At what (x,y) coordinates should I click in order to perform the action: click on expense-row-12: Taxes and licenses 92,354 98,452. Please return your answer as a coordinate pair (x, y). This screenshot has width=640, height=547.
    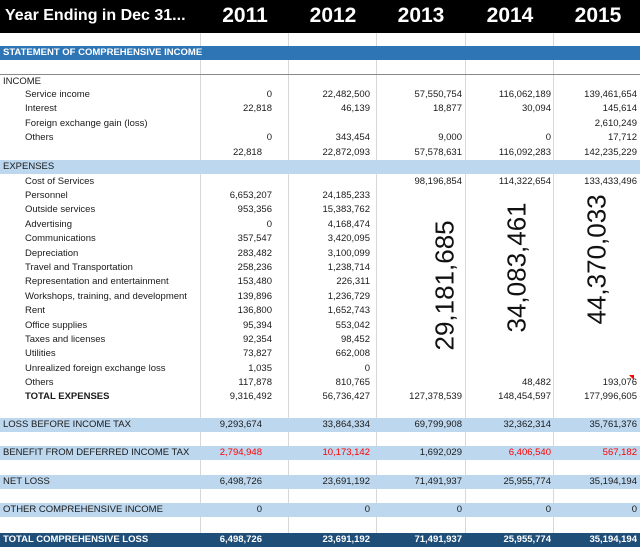
    Looking at the image, I should click on (320, 340).